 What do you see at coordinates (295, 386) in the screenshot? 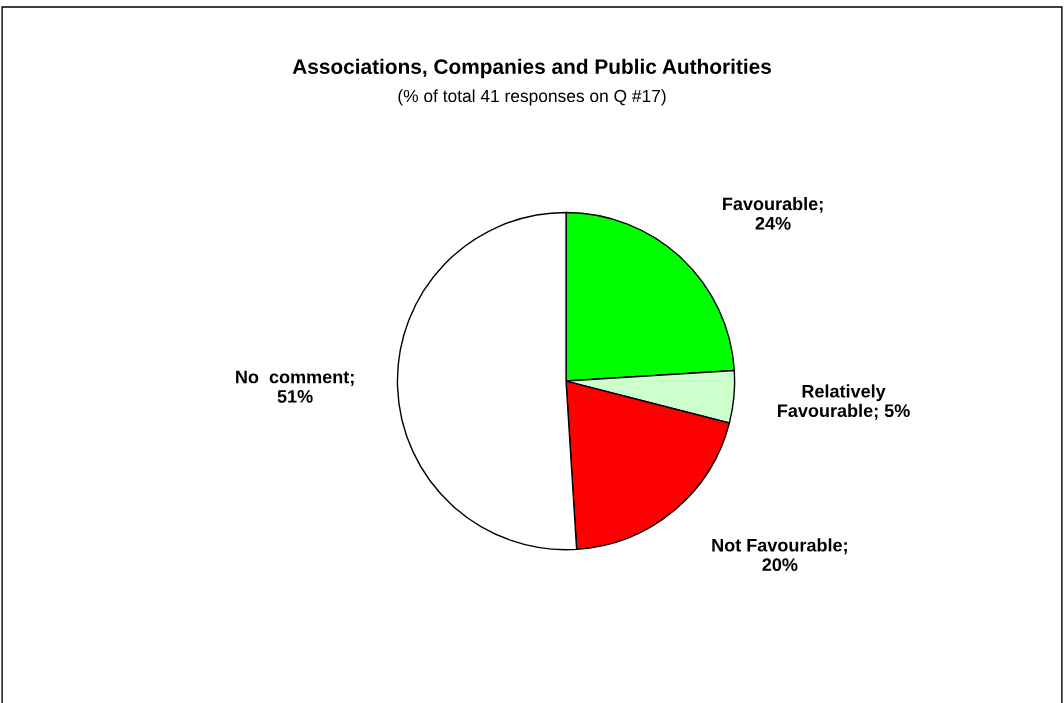
I see `slice-label: No comment; 51%` at bounding box center [295, 386].